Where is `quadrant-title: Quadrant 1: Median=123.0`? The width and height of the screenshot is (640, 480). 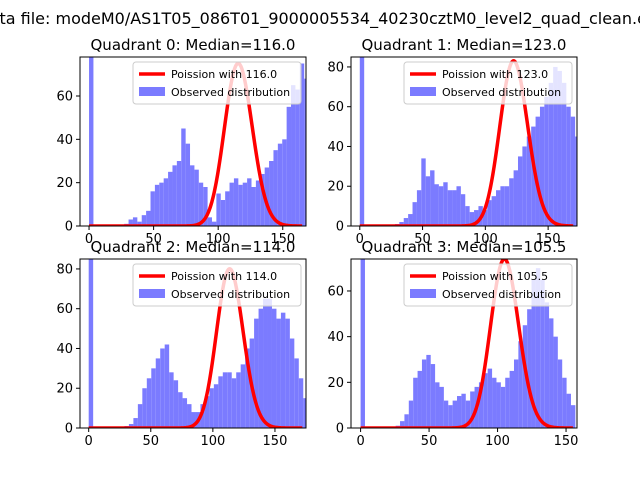
quadrant-title: Quadrant 1: Median=123.0 is located at coordinates (464, 45).